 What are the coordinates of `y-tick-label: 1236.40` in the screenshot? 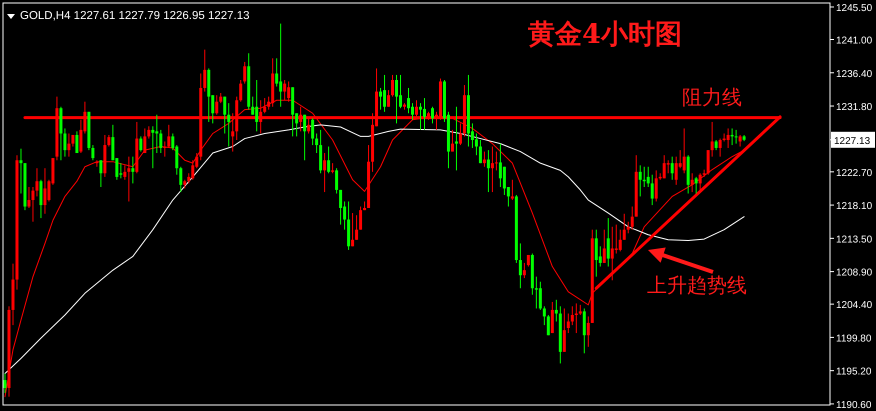 It's located at (854, 74).